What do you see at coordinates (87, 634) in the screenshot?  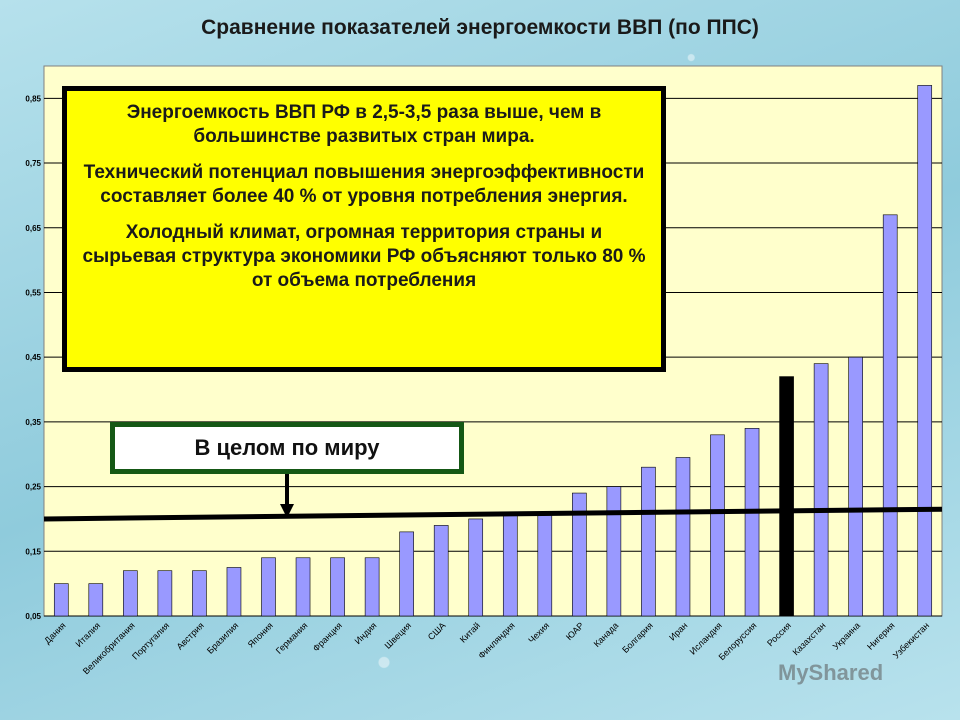 I see `x-tick-label: Италия` at bounding box center [87, 634].